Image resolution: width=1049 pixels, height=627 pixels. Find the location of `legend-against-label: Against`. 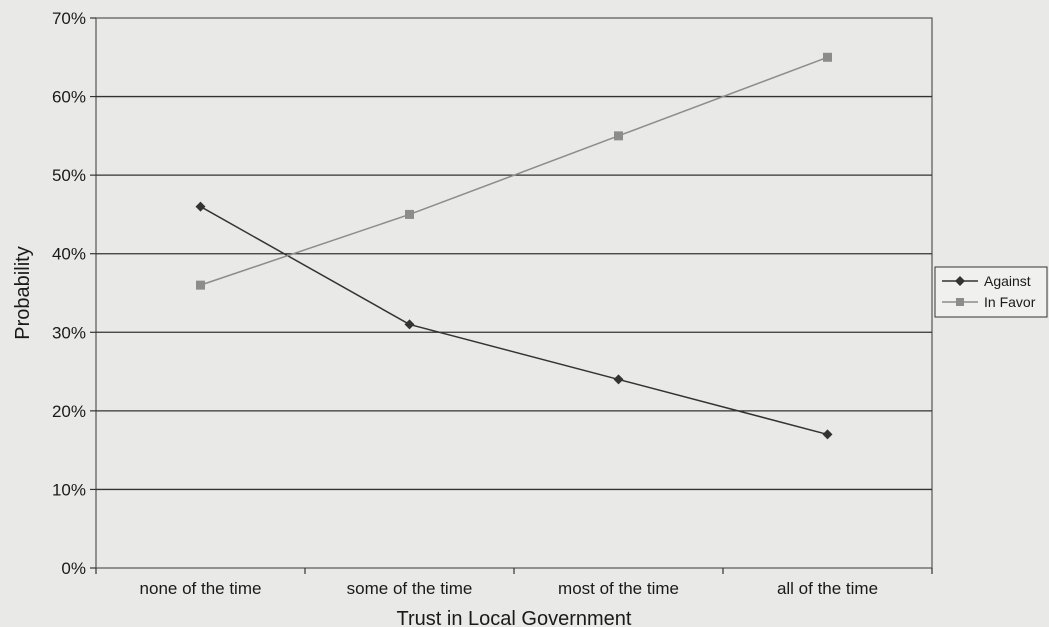

legend-against-label: Against is located at coordinates (1007, 281).